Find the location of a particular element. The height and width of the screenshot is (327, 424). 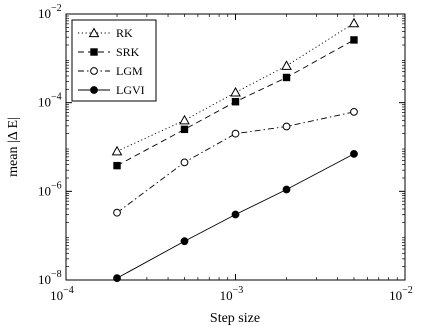

y-tick-label: 10⁻⁸ is located at coordinates (50, 278).